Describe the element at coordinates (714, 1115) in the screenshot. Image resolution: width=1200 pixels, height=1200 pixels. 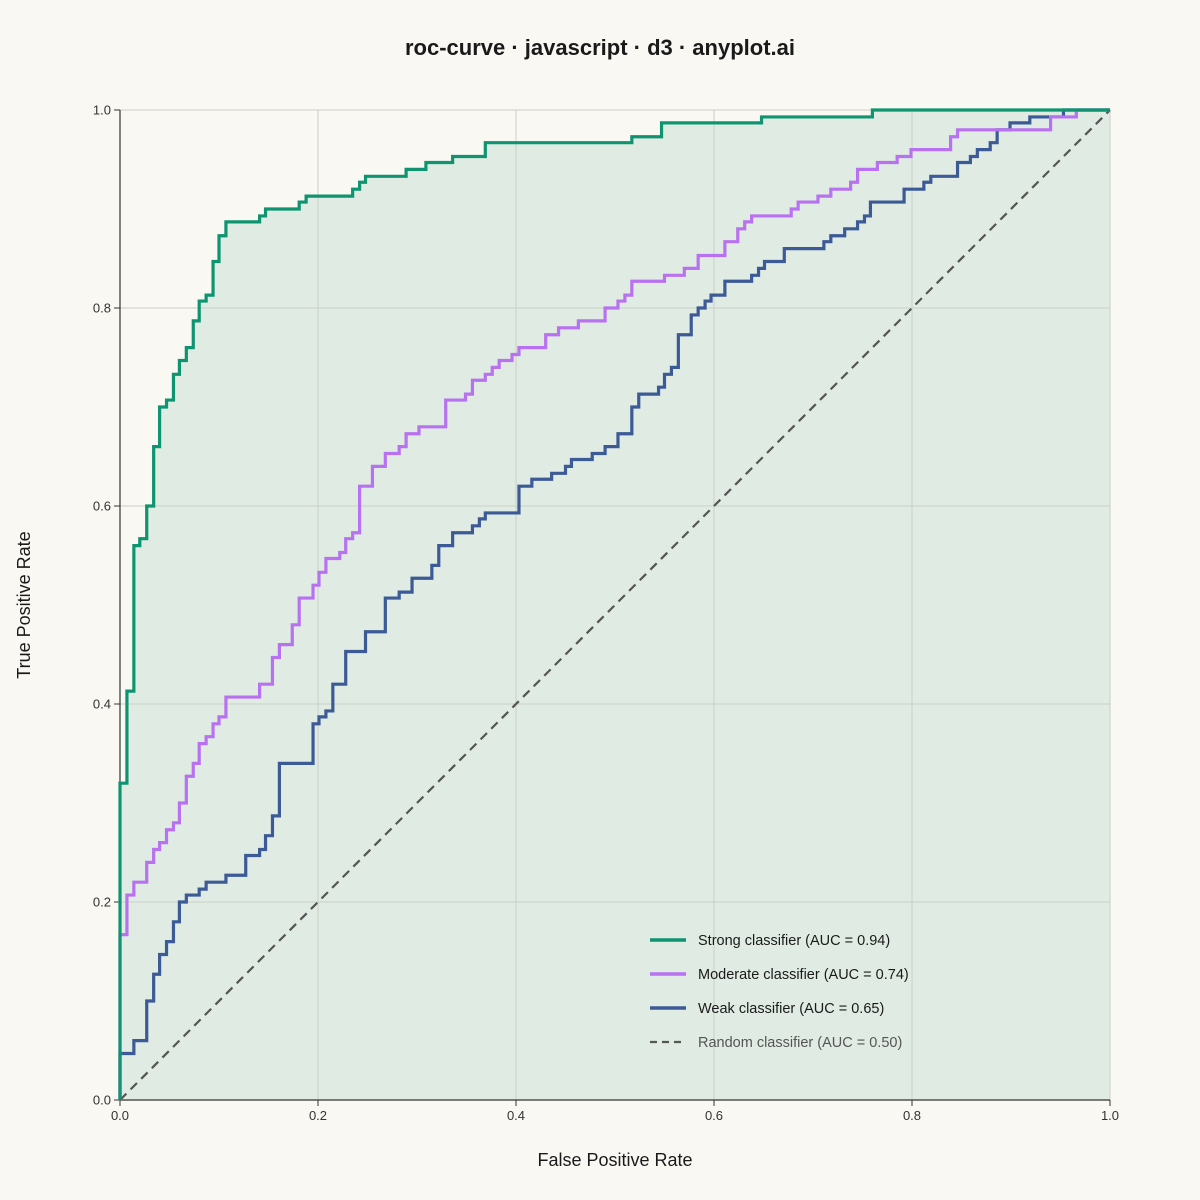
I see `x-tick-label: 0.6` at that location.